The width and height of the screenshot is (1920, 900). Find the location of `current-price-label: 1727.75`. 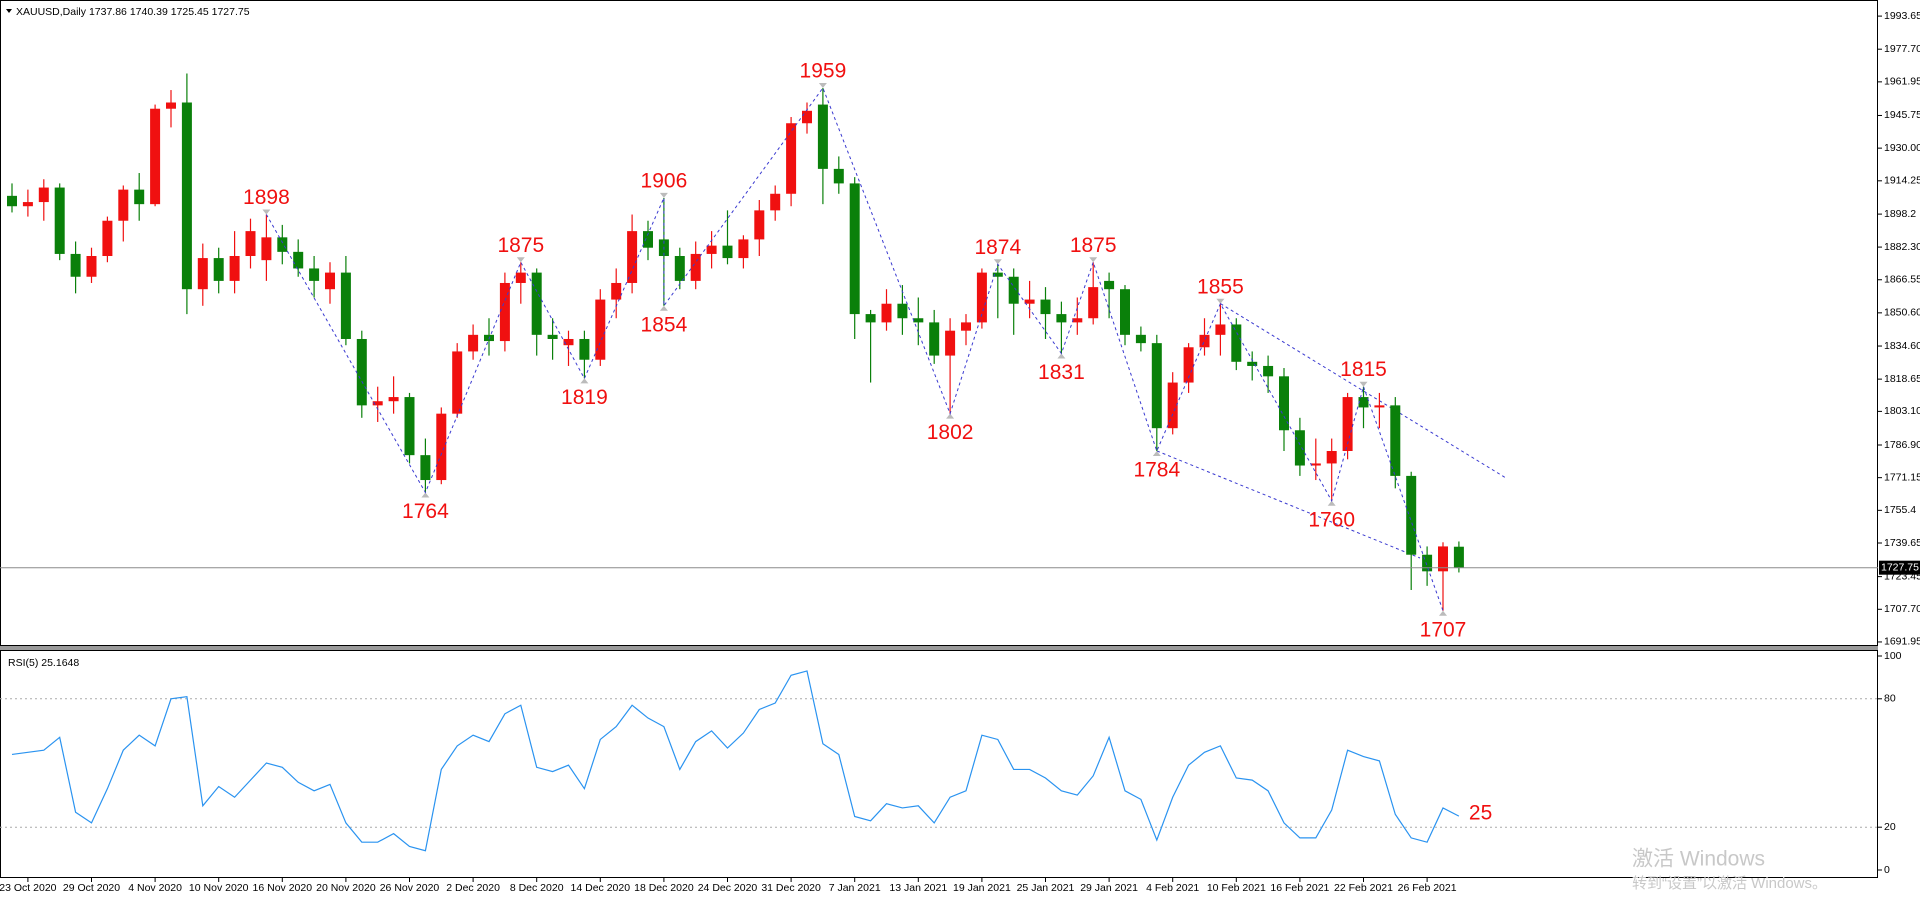

current-price-label: 1727.75 is located at coordinates (1900, 567).